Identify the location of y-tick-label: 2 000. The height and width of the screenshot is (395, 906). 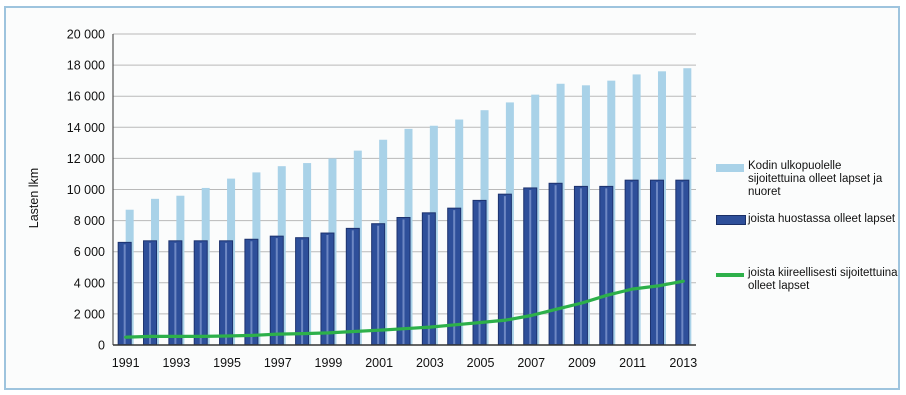
(89, 314).